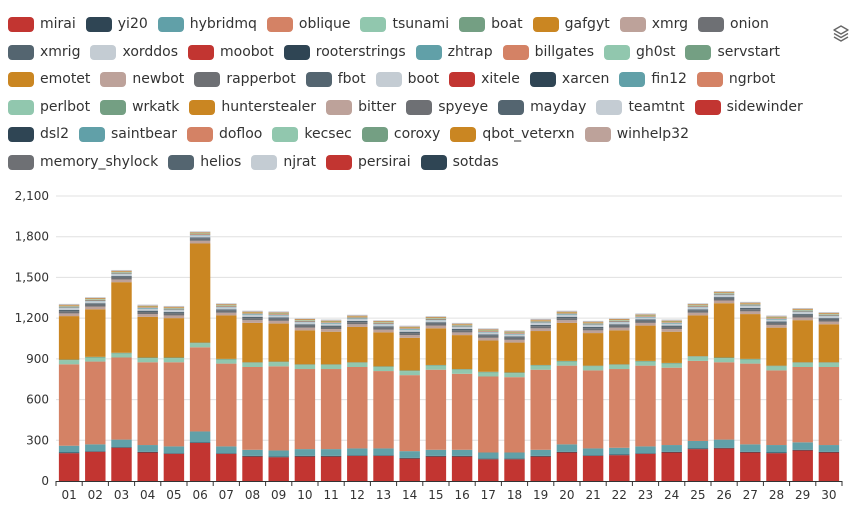  I want to click on legend-item-njrat: njrat, so click(283, 162).